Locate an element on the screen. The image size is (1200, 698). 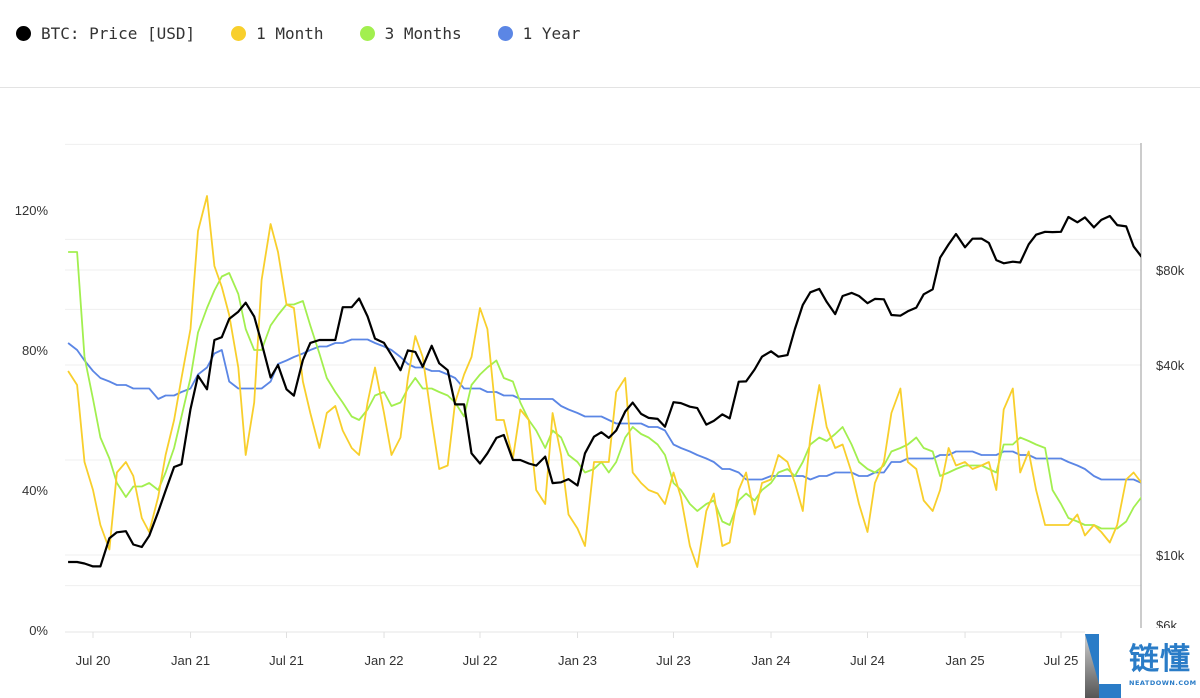
legend-item-3-months: 3 Months is located at coordinates (410, 33).